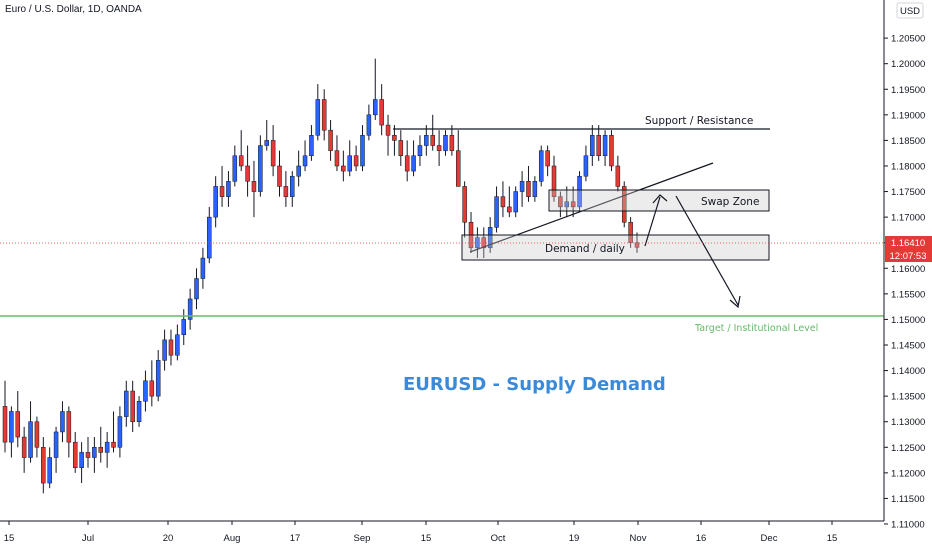 The width and height of the screenshot is (932, 550). What do you see at coordinates (707, 250) in the screenshot?
I see `projection-down-arrow` at bounding box center [707, 250].